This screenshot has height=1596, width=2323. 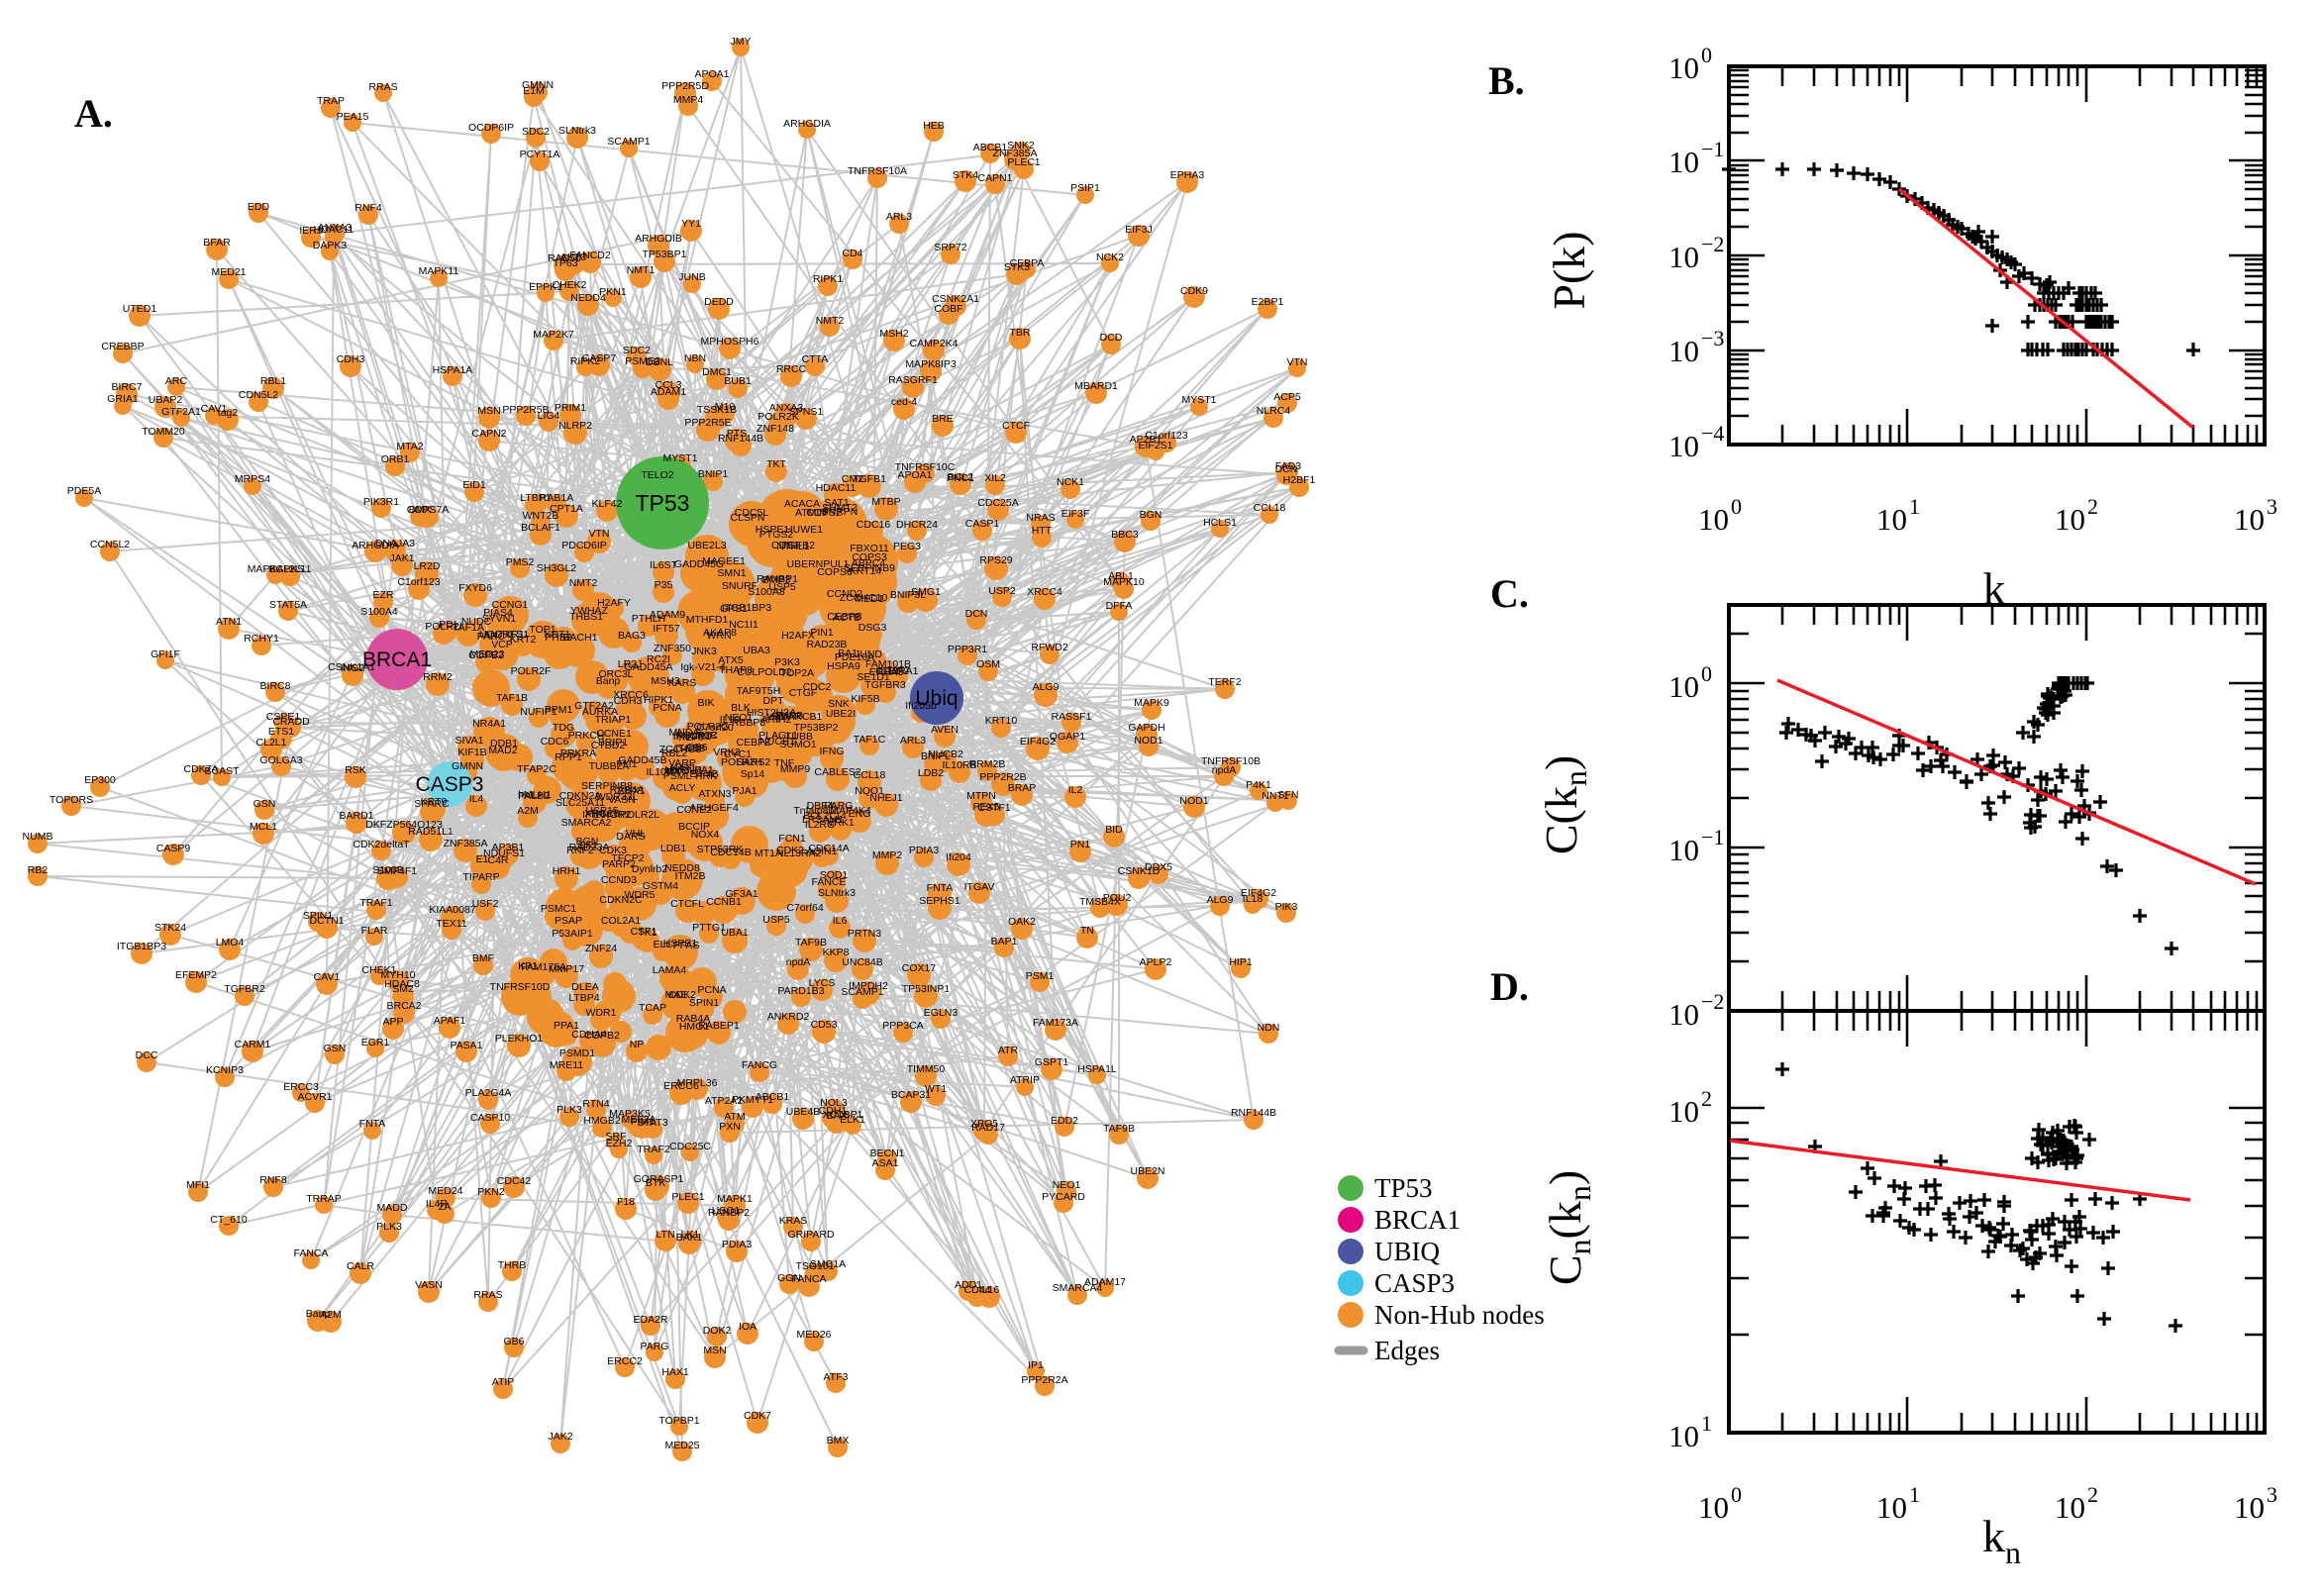 What do you see at coordinates (681, 1086) in the screenshot?
I see `svg-text: ERCC6` at bounding box center [681, 1086].